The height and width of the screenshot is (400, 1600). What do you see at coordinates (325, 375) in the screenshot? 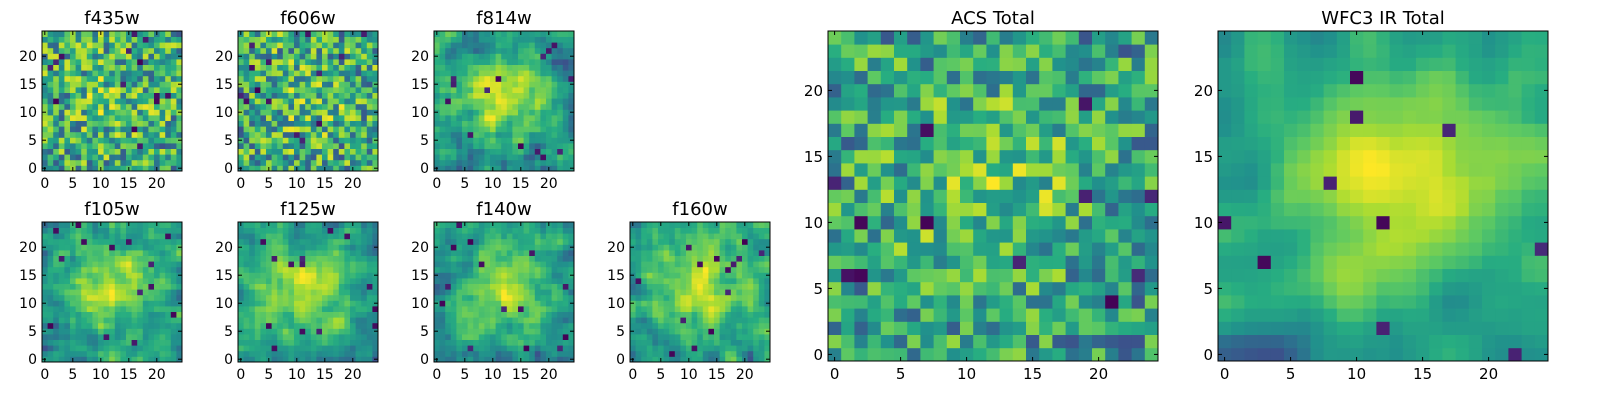
I see `x-tick-label: 15` at bounding box center [325, 375].